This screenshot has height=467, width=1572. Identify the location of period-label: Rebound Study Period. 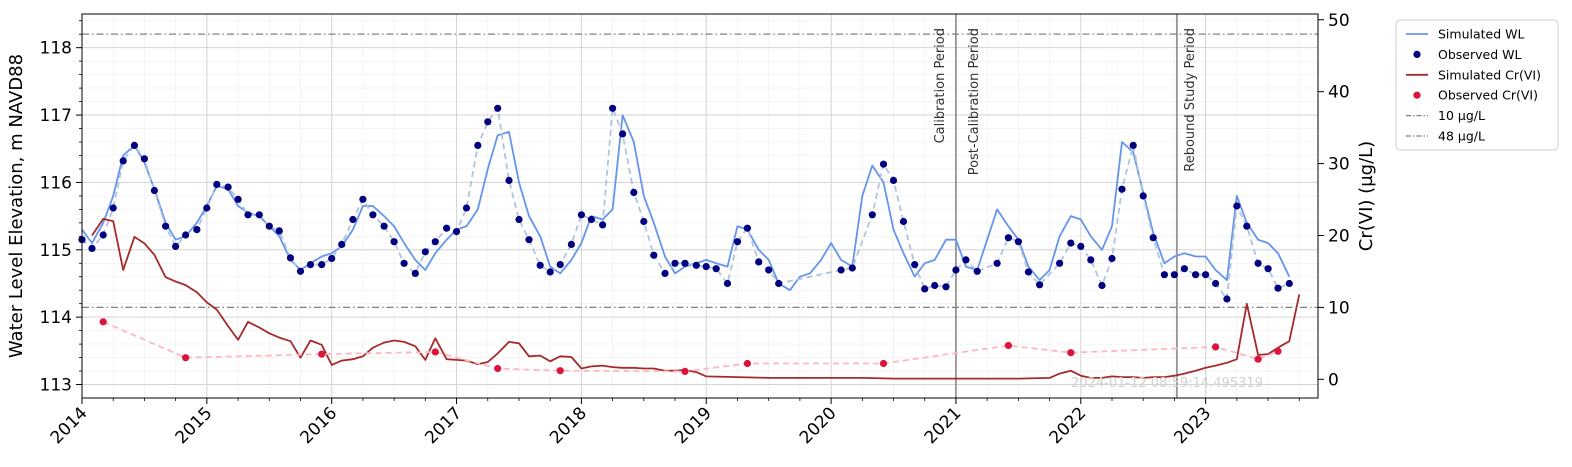
(1190, 100).